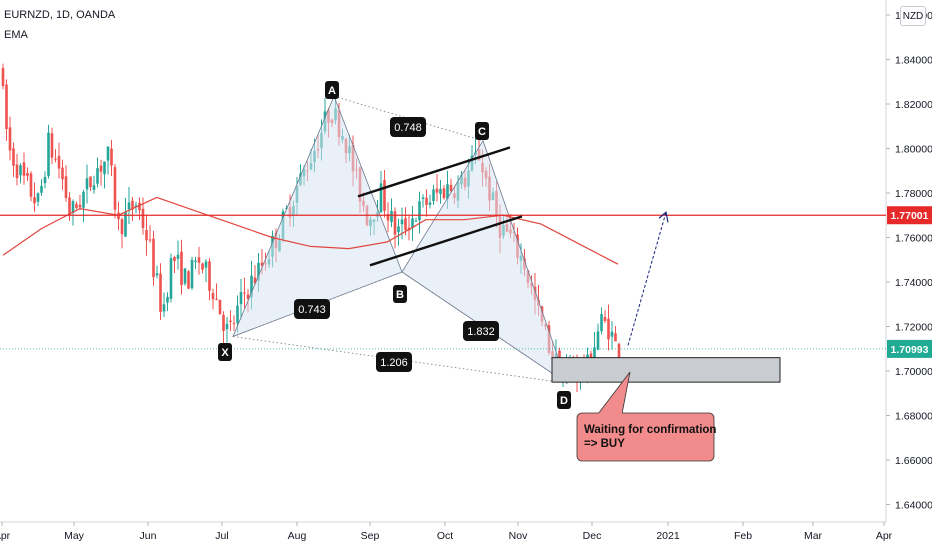  What do you see at coordinates (813, 536) in the screenshot?
I see `time-tick-label: Mar` at bounding box center [813, 536].